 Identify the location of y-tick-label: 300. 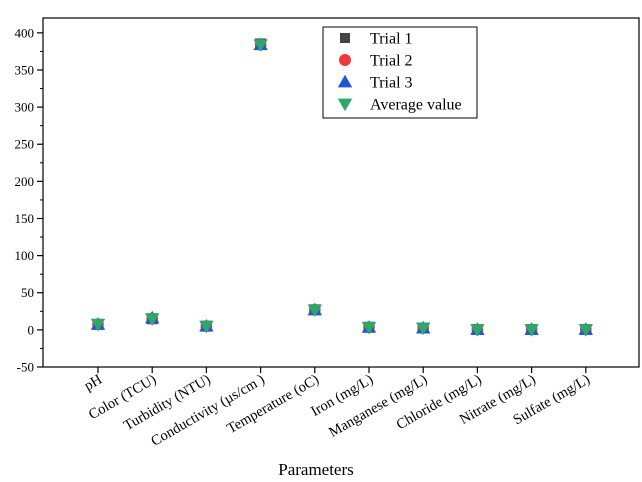
(25, 107).